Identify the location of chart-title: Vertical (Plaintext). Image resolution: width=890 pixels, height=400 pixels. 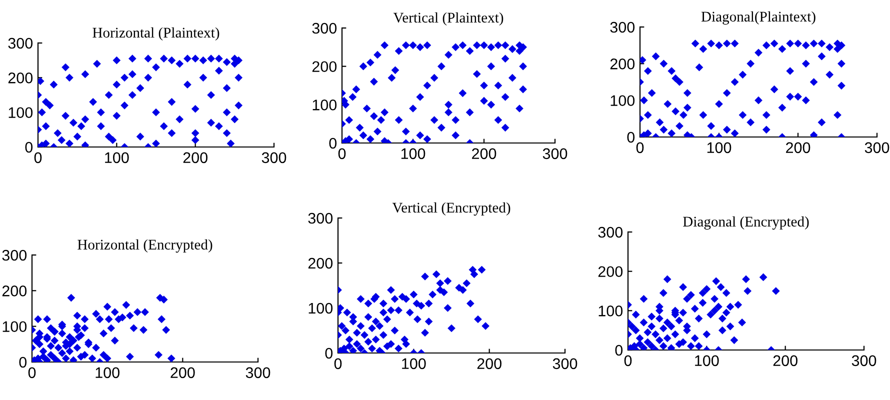
(448, 19).